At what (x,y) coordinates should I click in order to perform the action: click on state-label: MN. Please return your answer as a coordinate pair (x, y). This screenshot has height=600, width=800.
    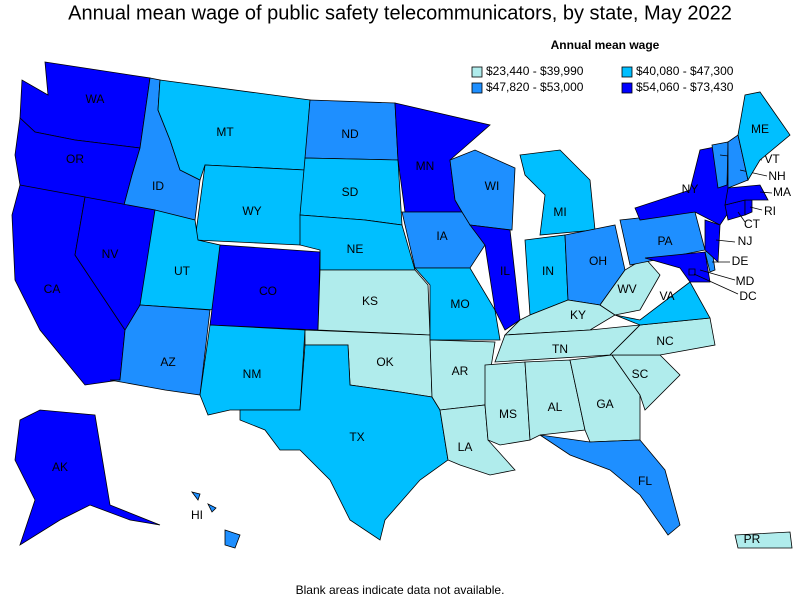
    Looking at the image, I should click on (425, 166).